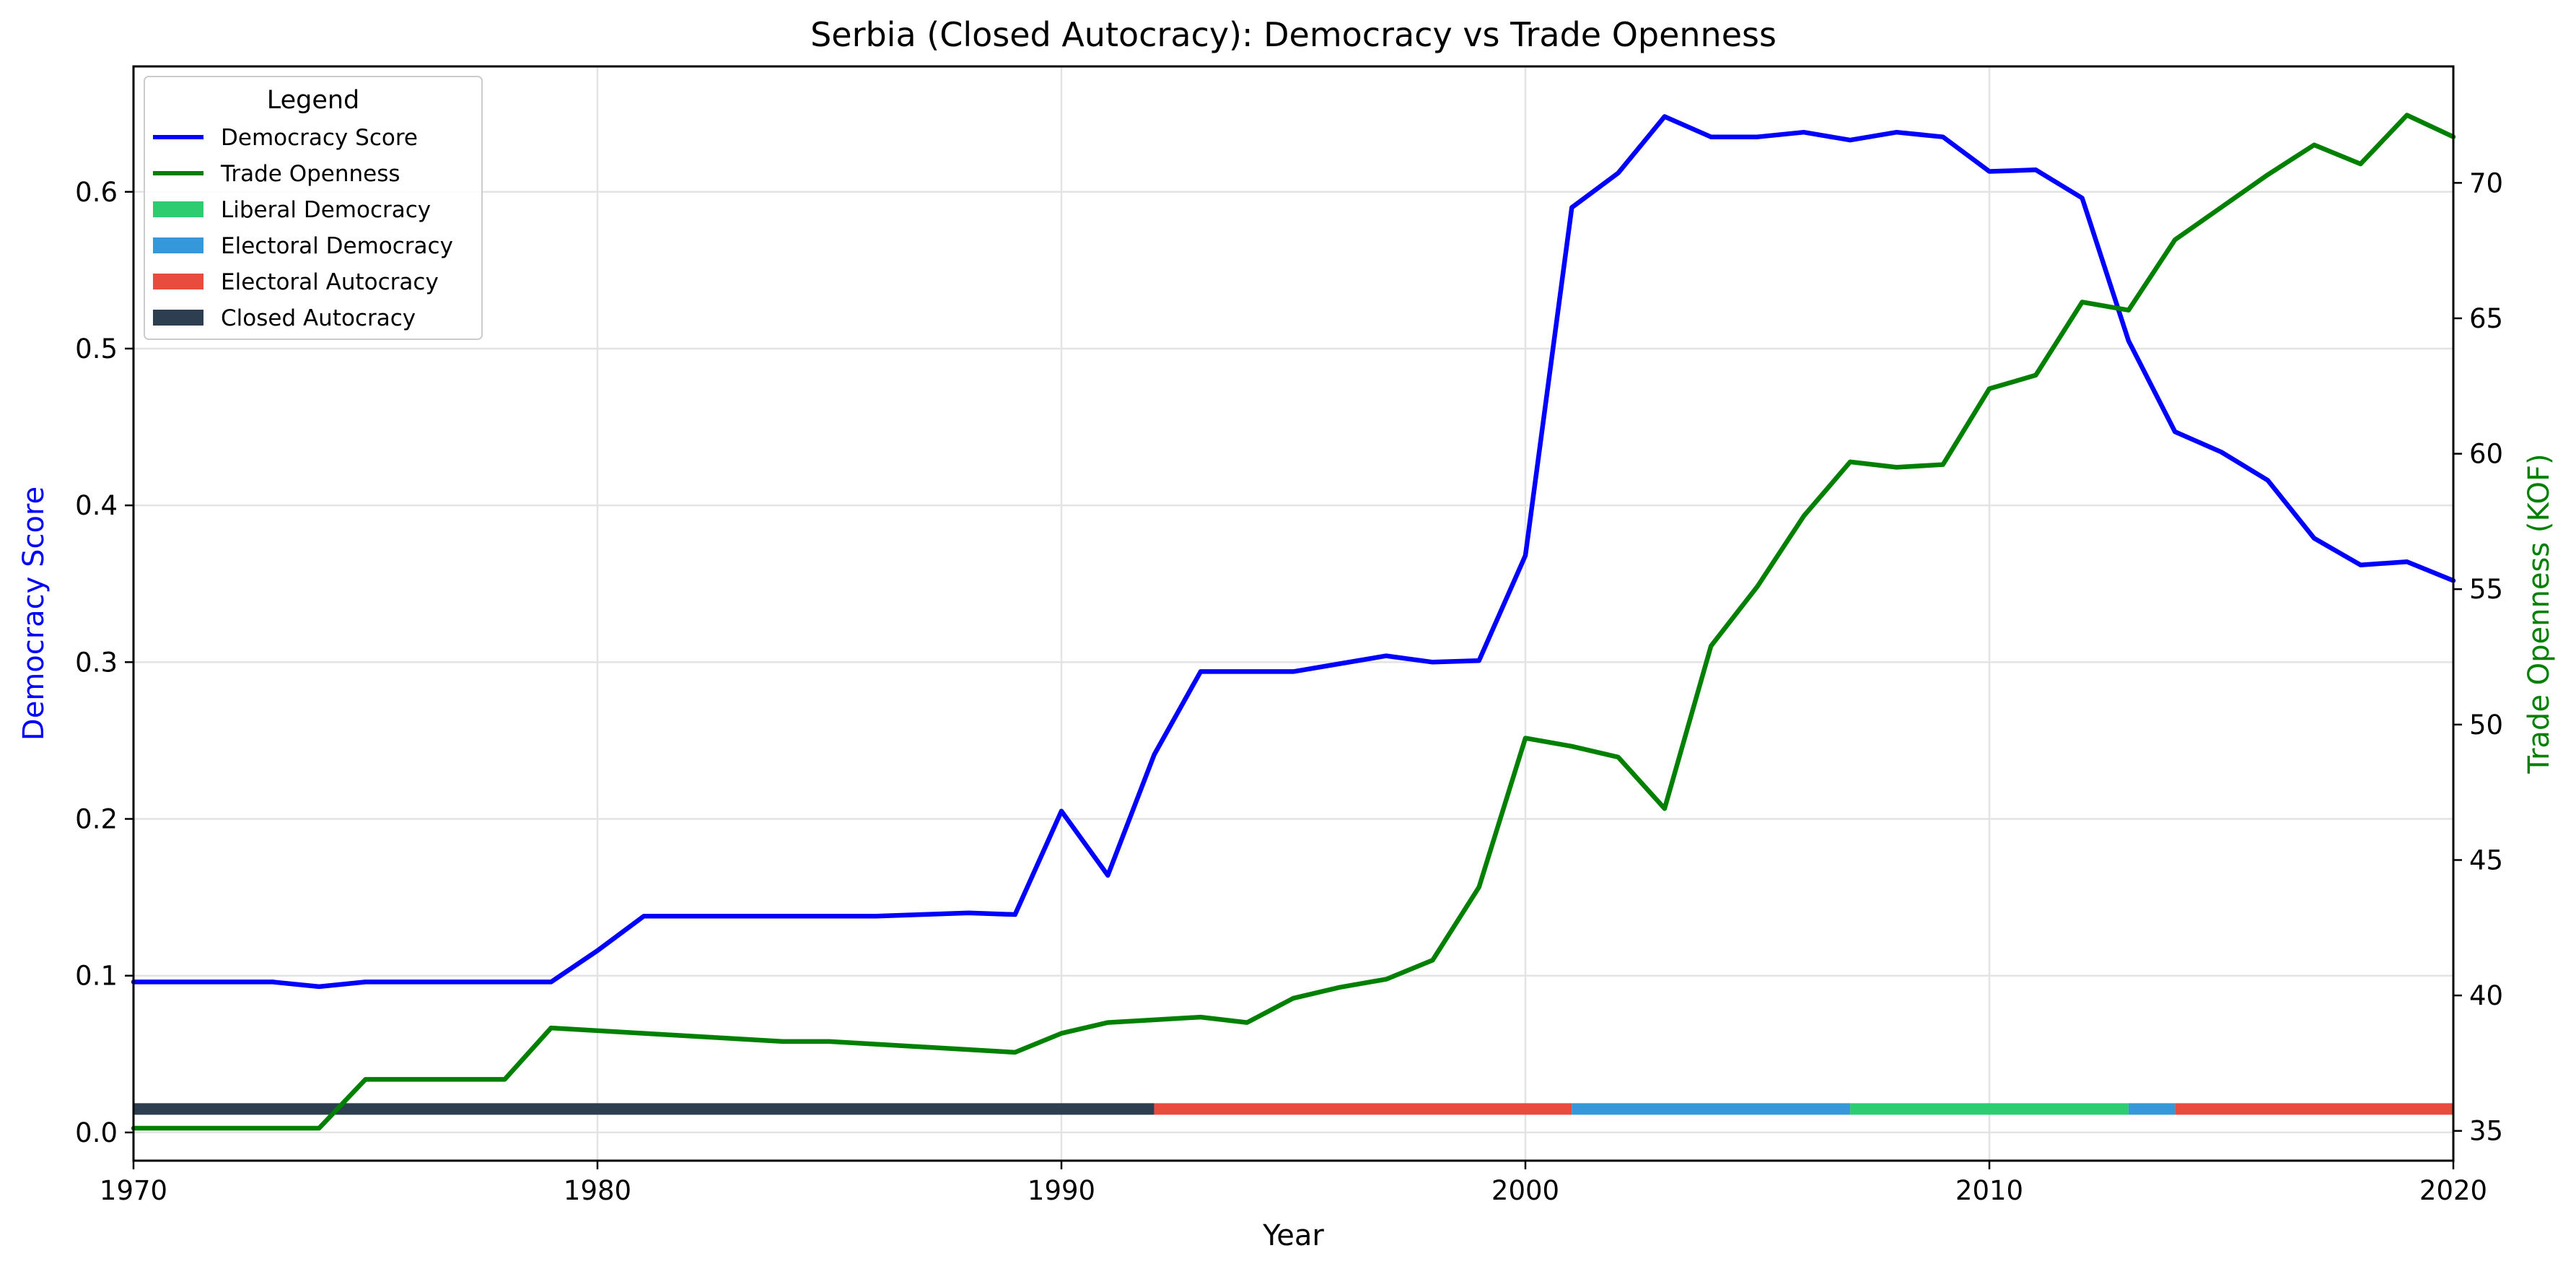 The height and width of the screenshot is (1274, 2576). Describe the element at coordinates (133, 1190) in the screenshot. I see `x-tick-label: 1970` at that location.